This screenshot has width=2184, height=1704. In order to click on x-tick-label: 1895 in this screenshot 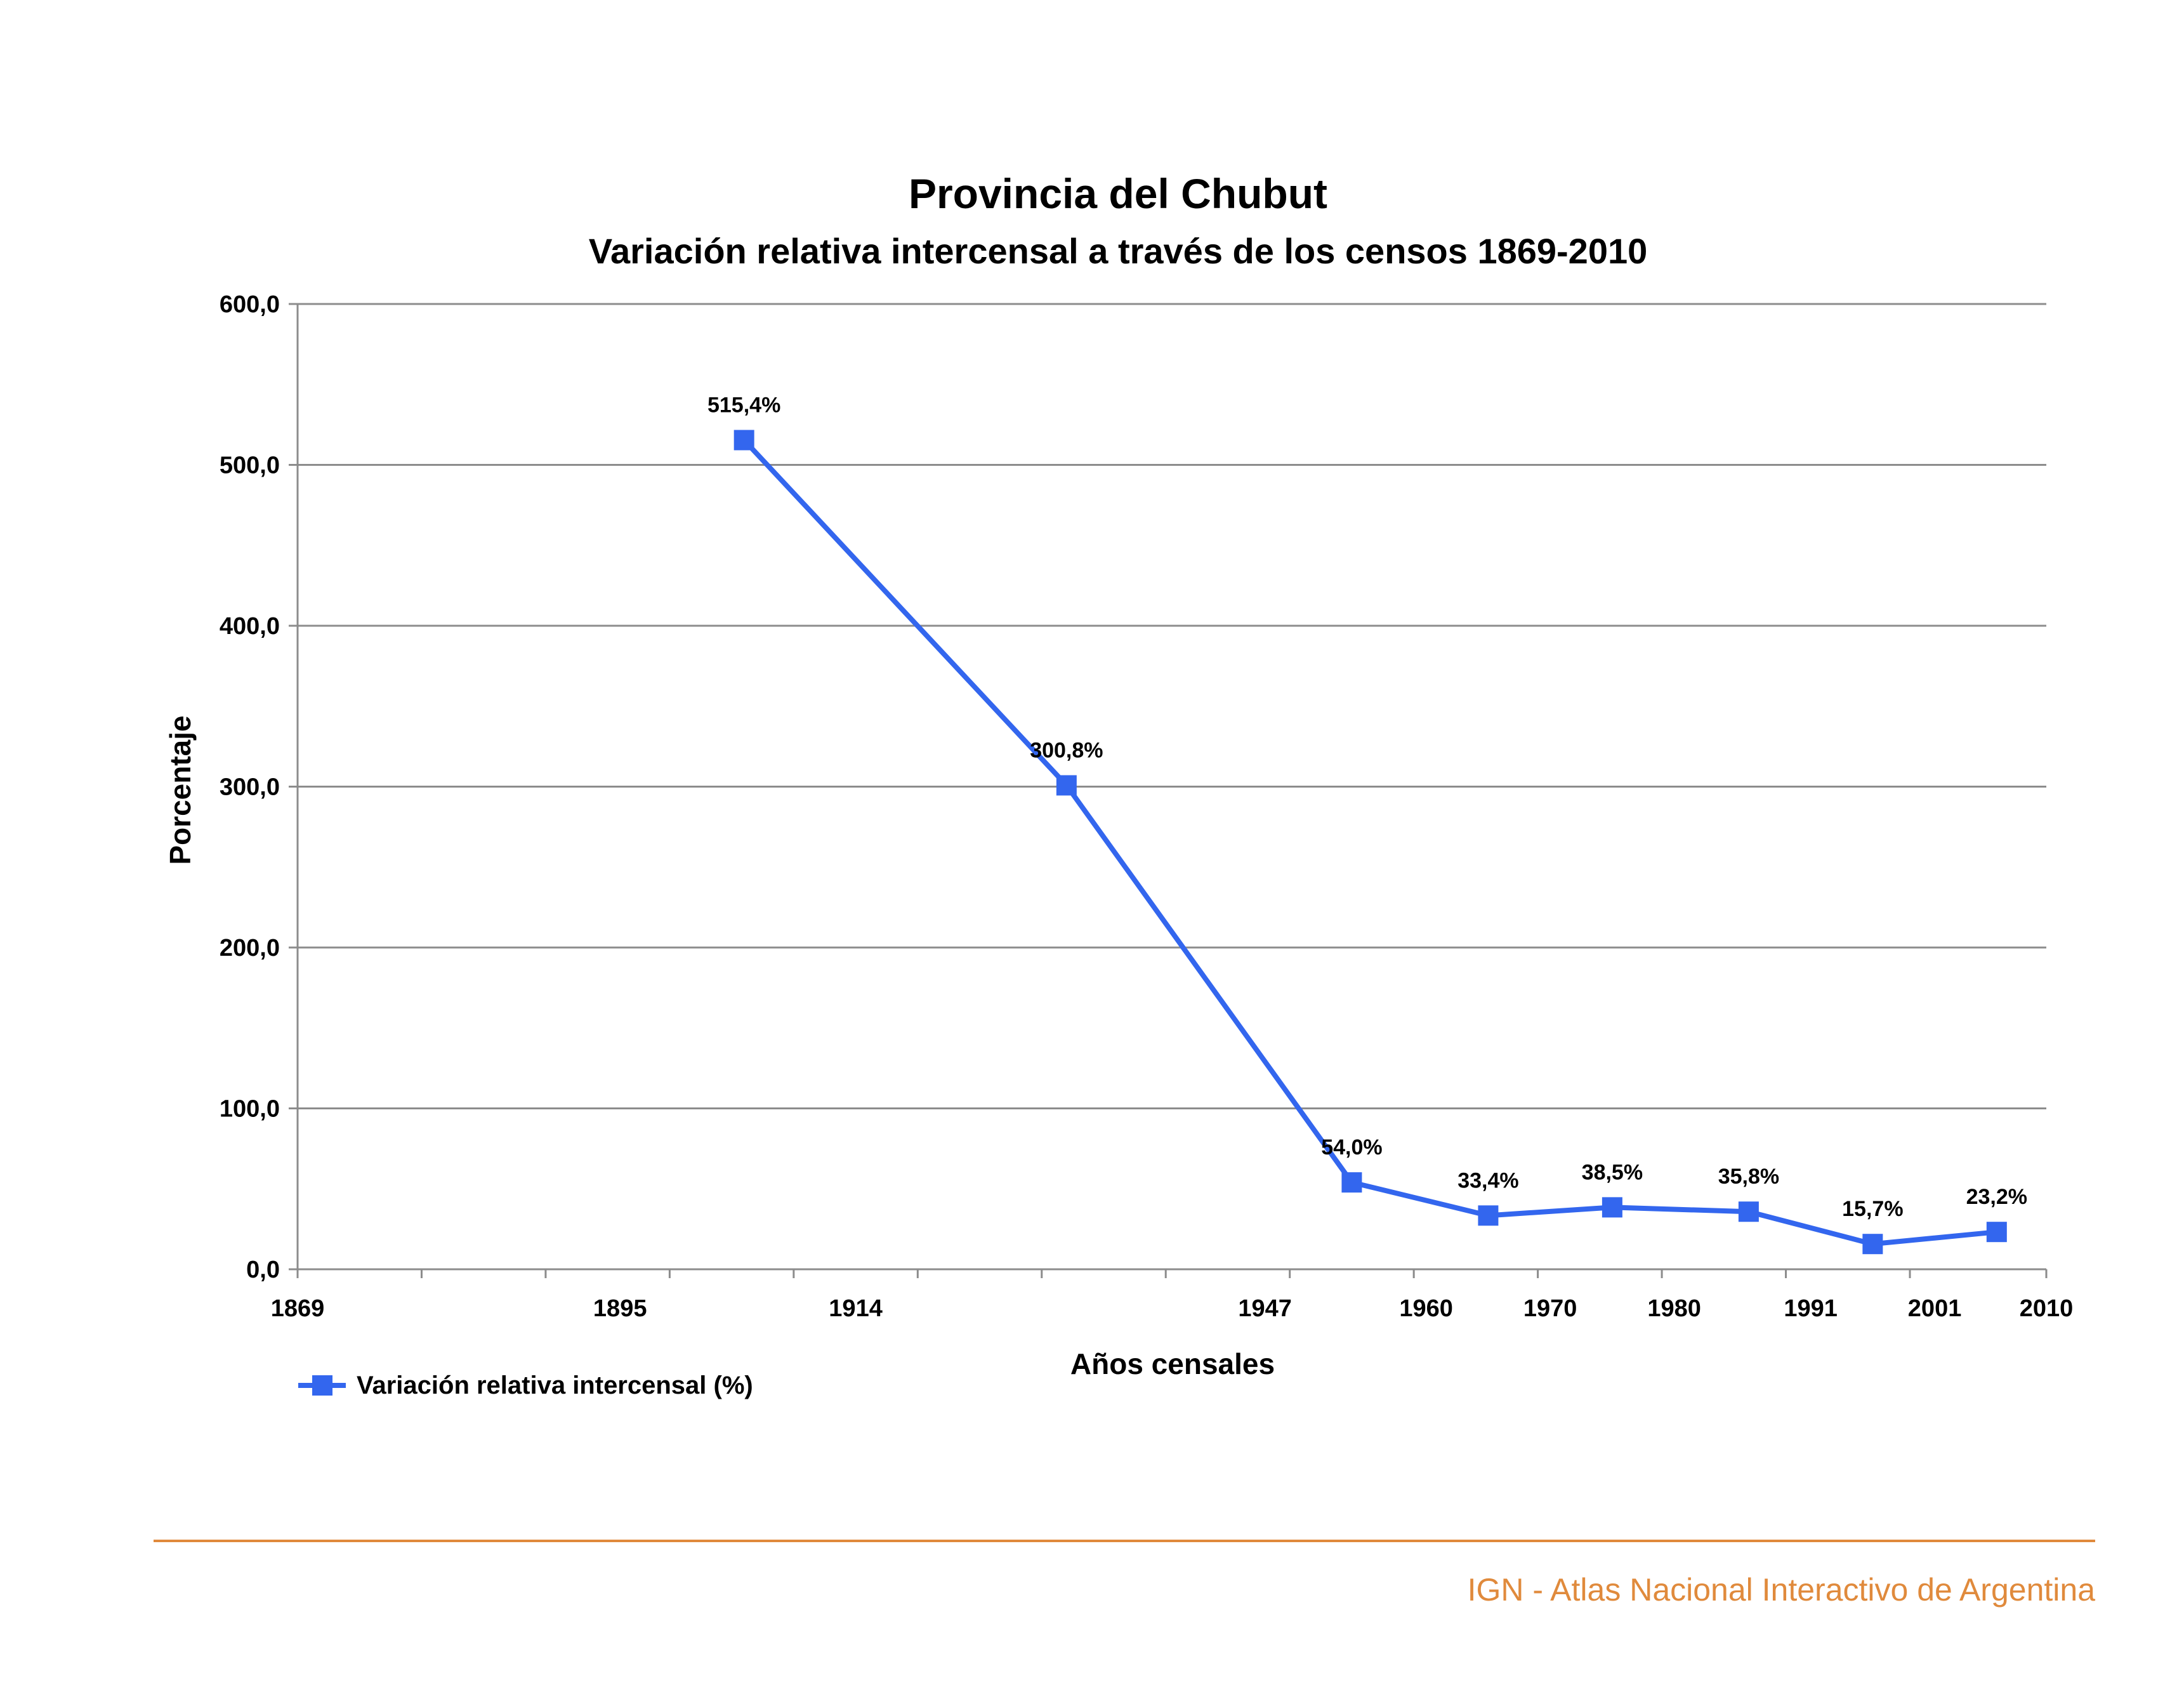, I will do `click(620, 1308)`.